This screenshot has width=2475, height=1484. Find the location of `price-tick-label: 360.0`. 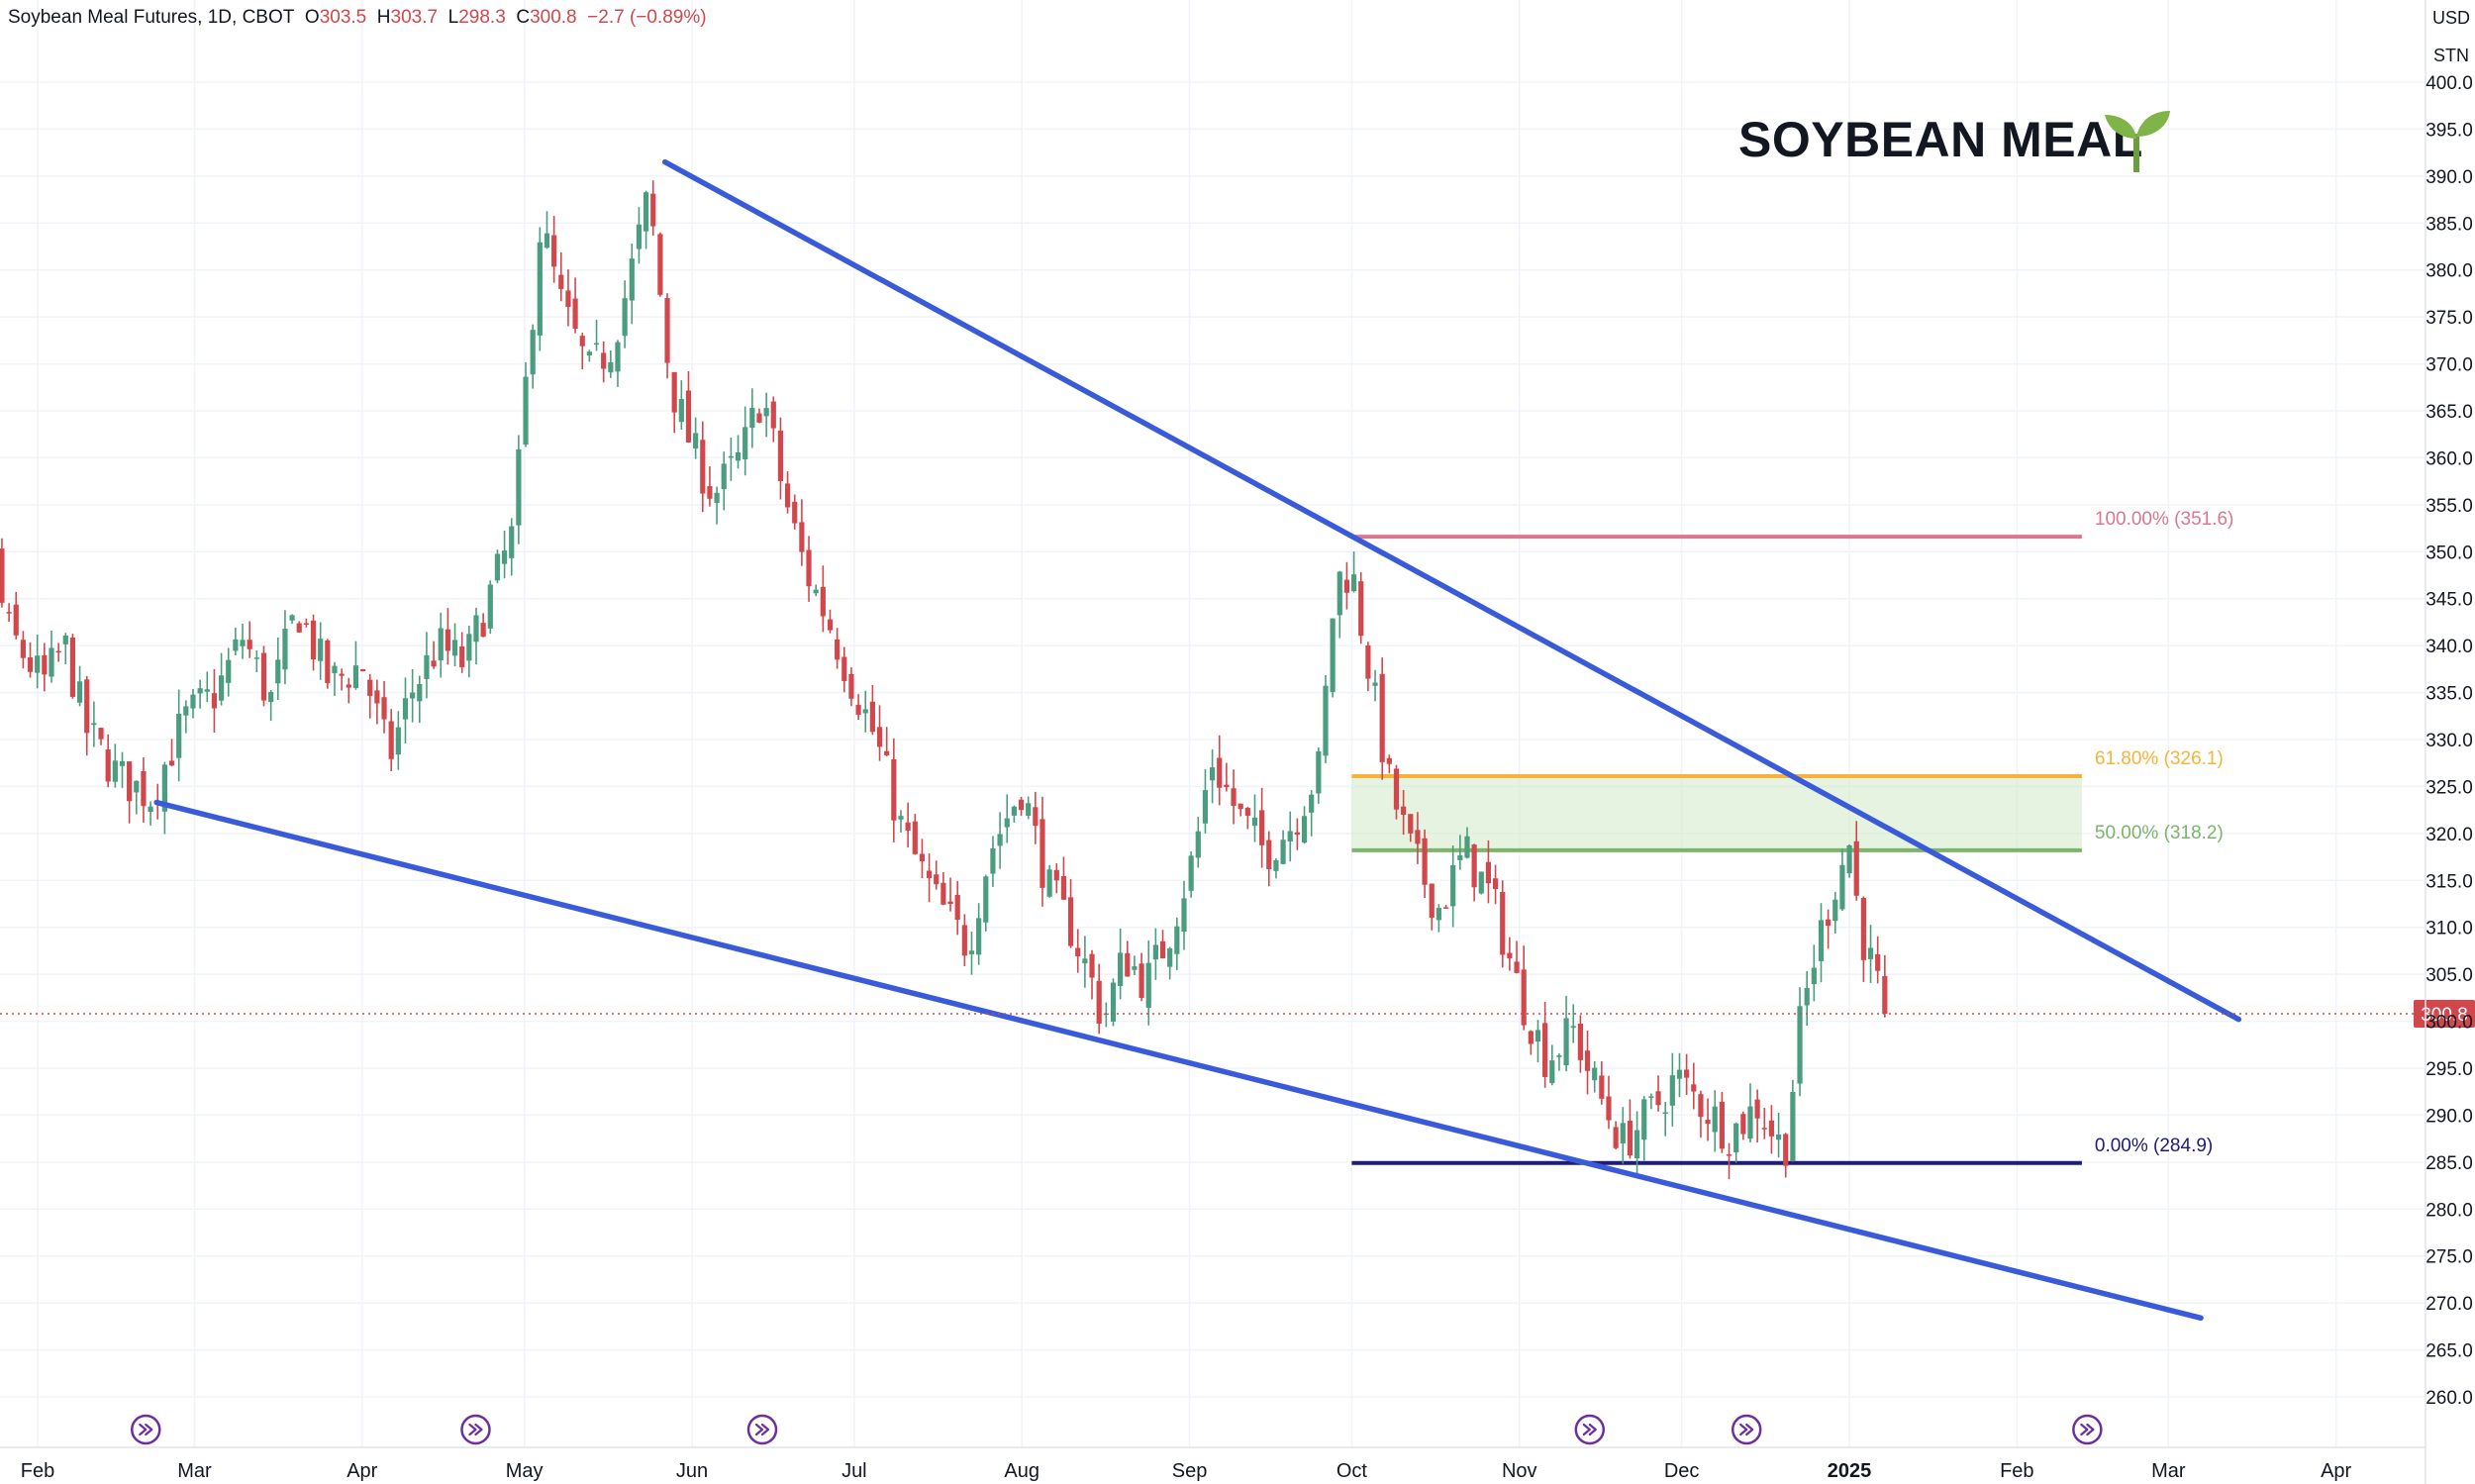

price-tick-label: 360.0 is located at coordinates (2449, 458).